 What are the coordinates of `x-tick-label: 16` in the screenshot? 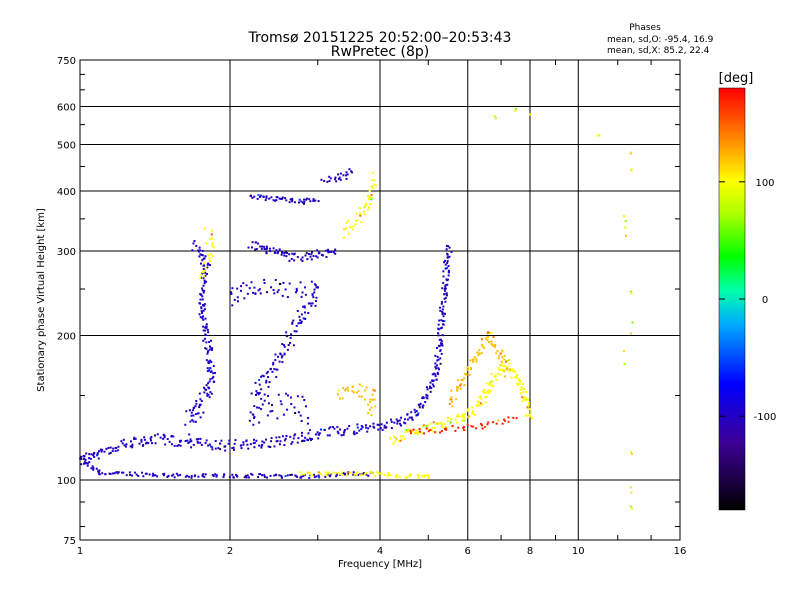 It's located at (680, 551).